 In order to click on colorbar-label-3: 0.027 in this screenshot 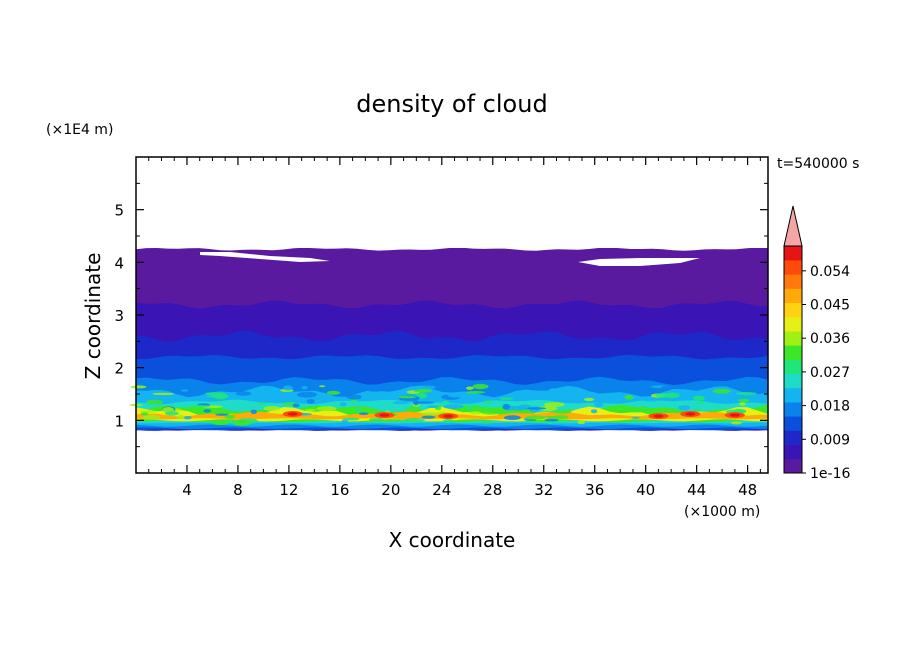, I will do `click(830, 373)`.